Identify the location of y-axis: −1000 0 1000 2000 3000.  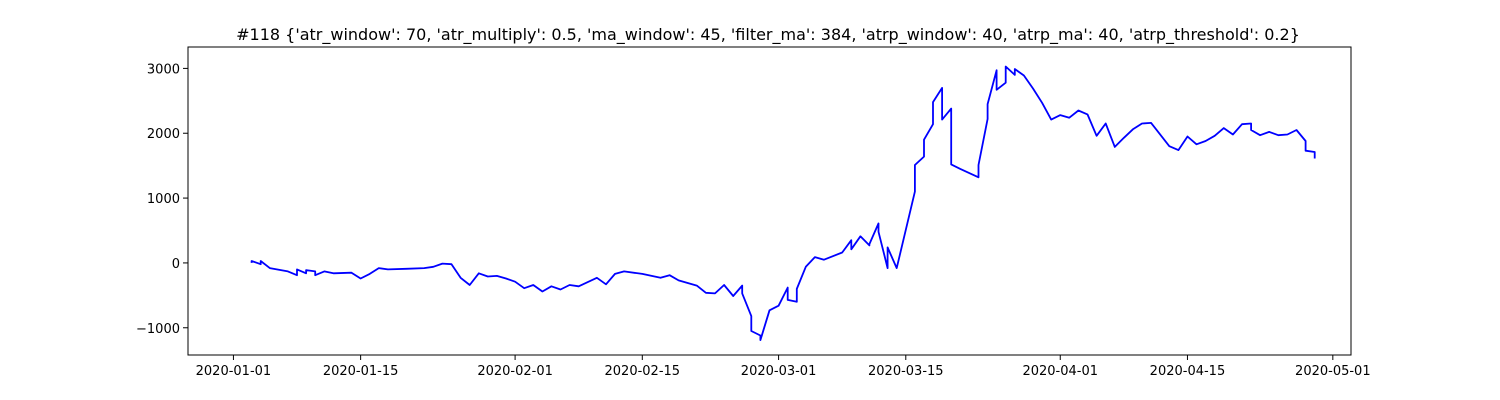
(162, 199).